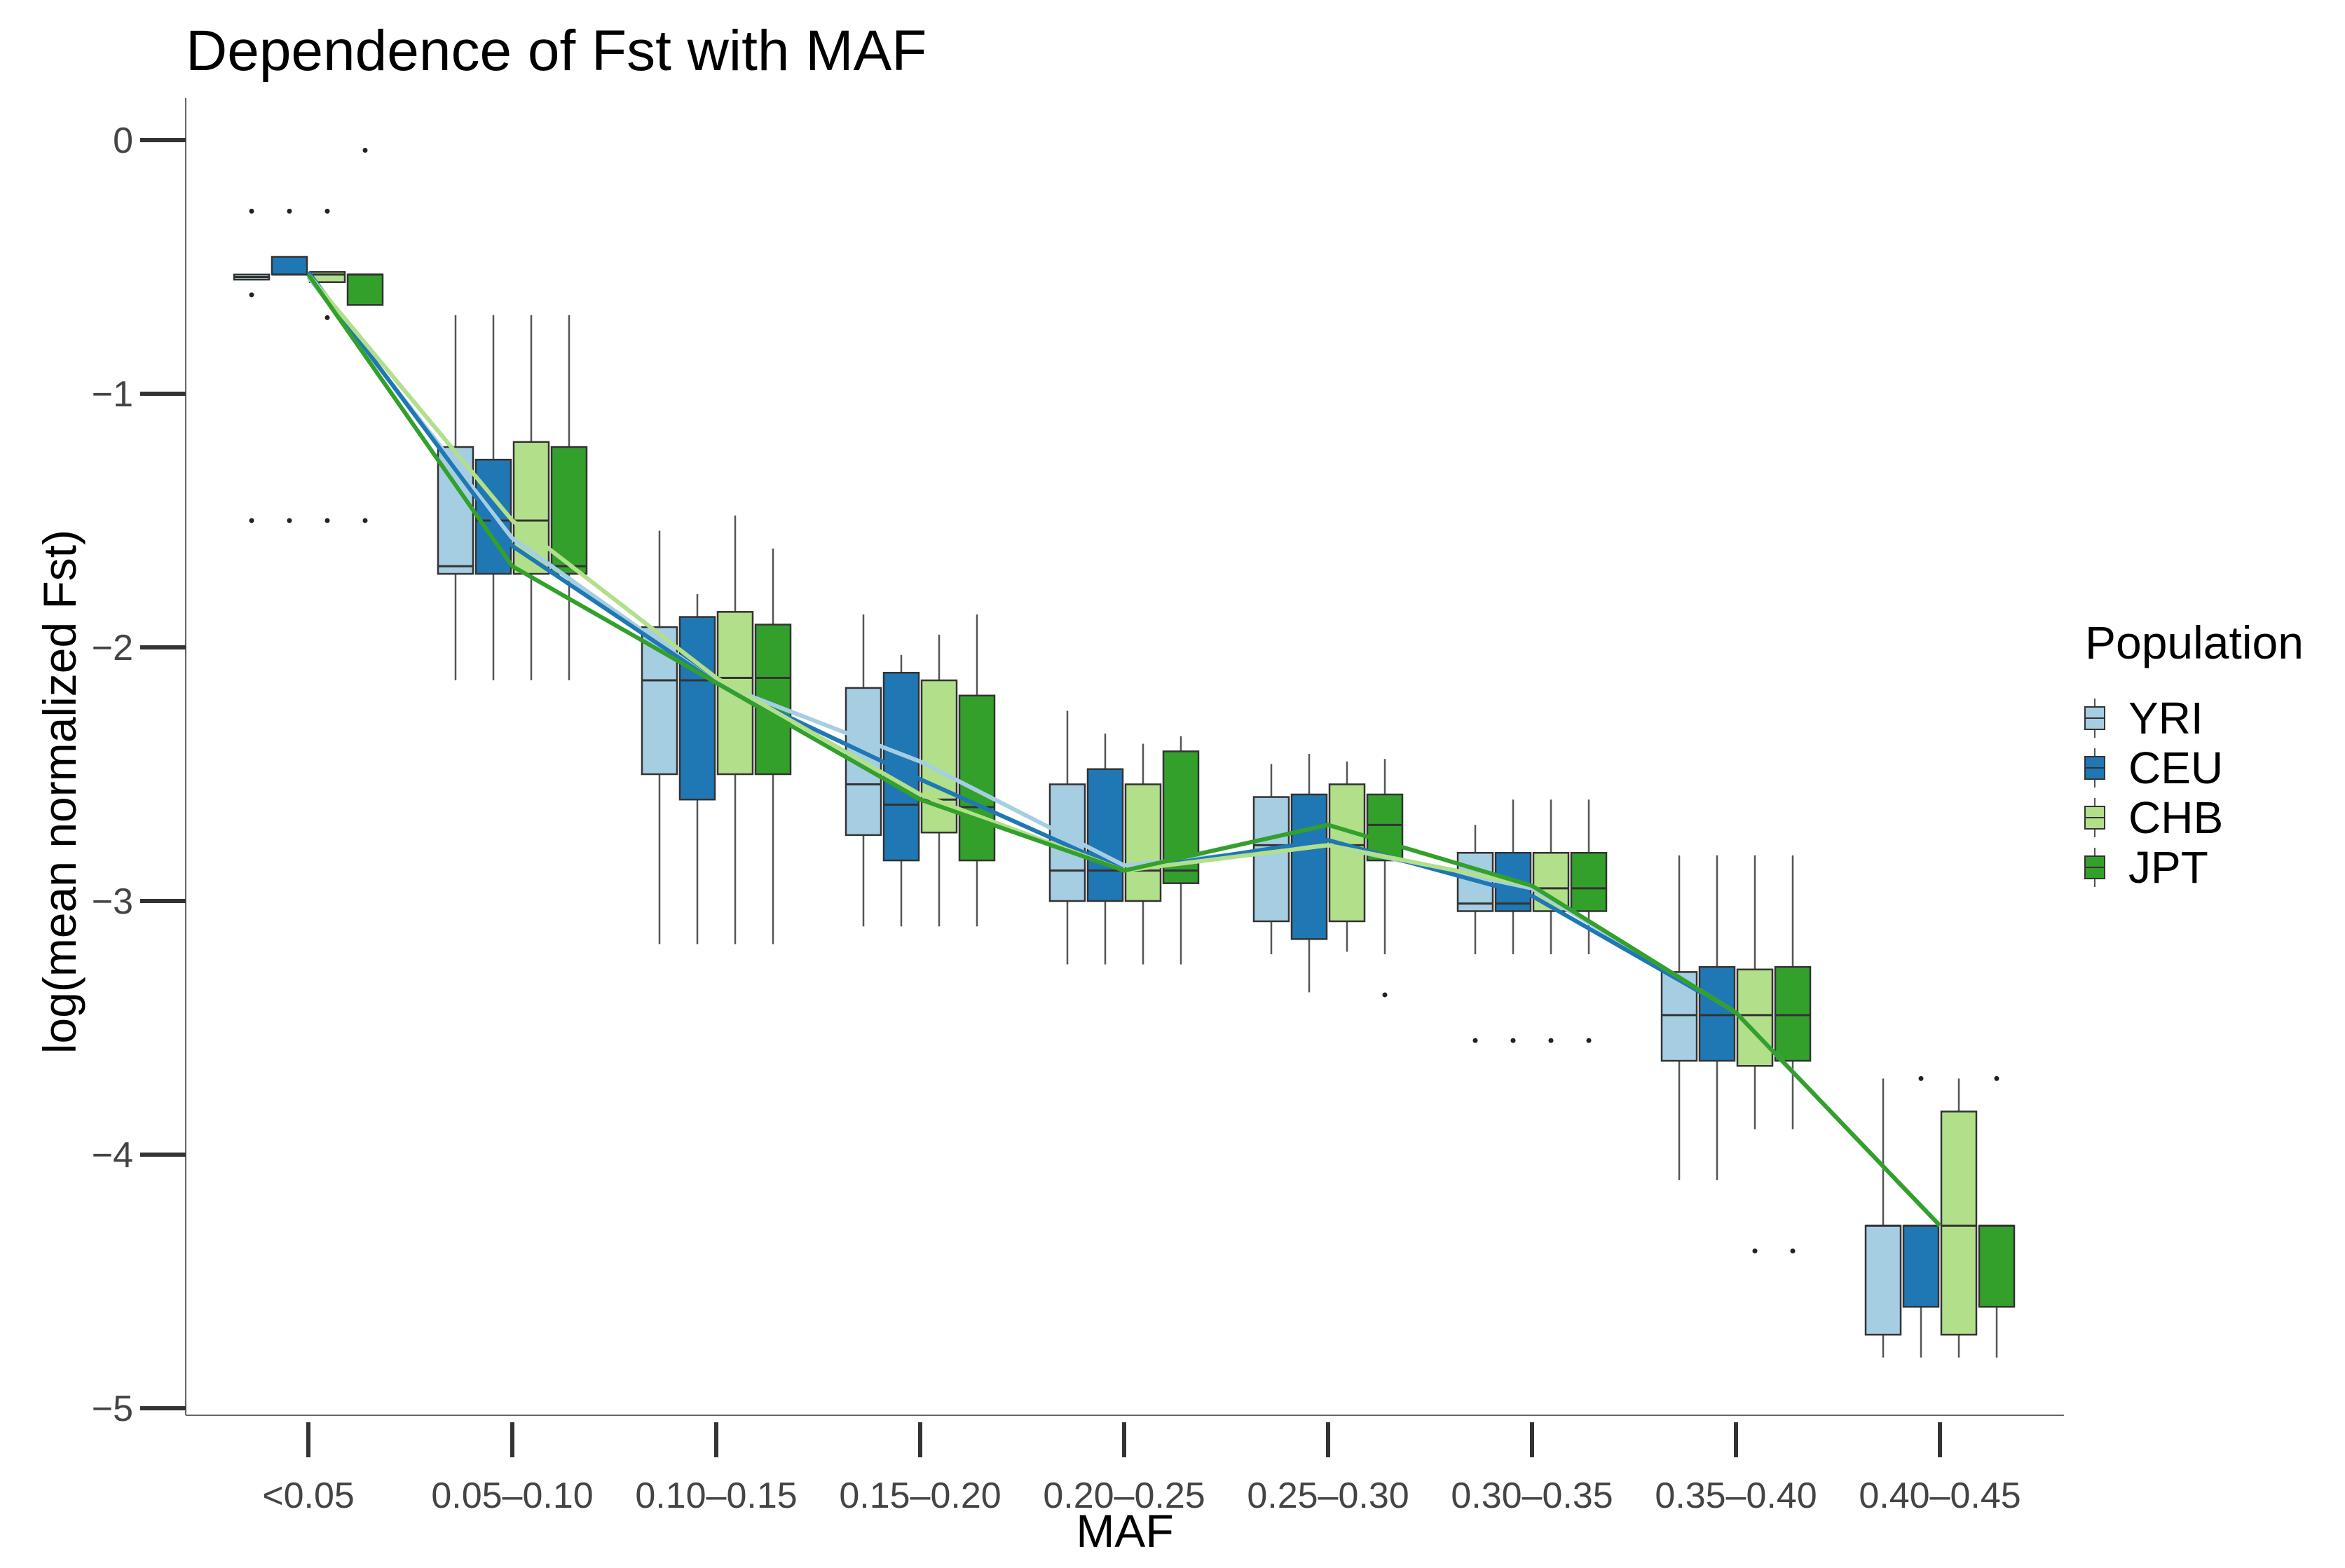  I want to click on legend-title: Population, so click(2194, 642).